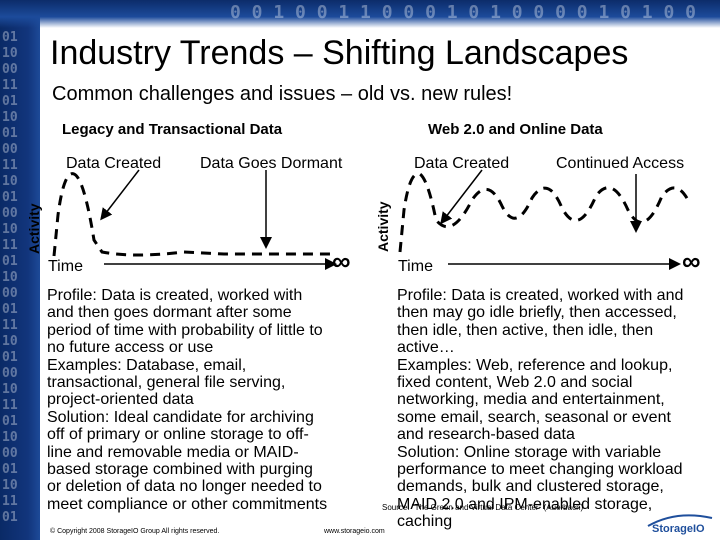 The width and height of the screenshot is (720, 541). I want to click on right-panel-heading: Web 2.0 and Online Data, so click(515, 129).